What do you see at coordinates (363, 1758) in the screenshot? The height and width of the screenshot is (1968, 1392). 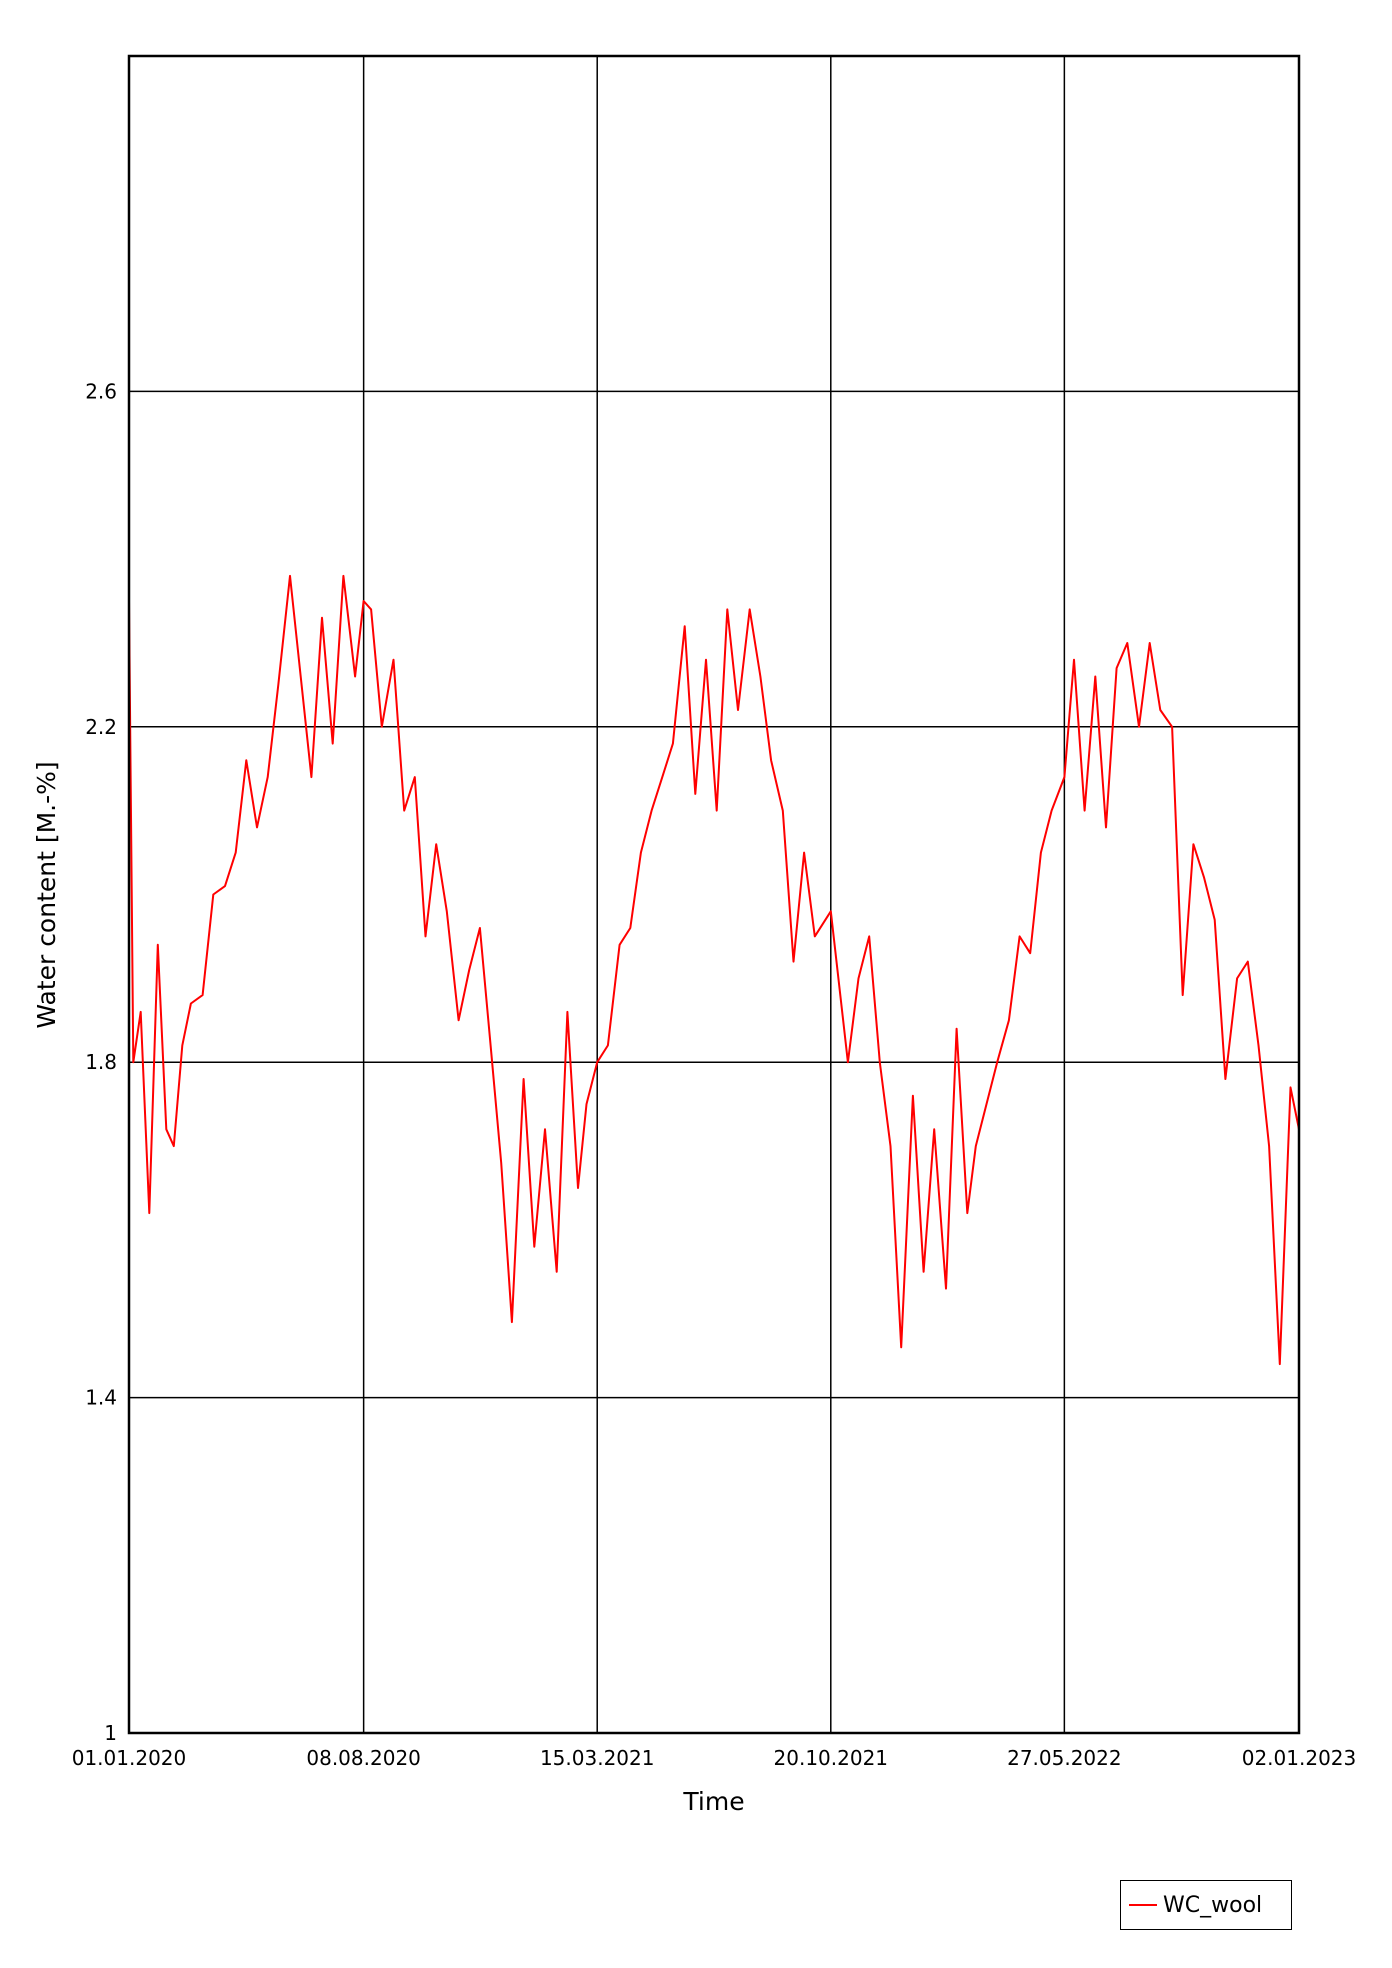 I see `x-tick-label: 08.08.2020` at bounding box center [363, 1758].